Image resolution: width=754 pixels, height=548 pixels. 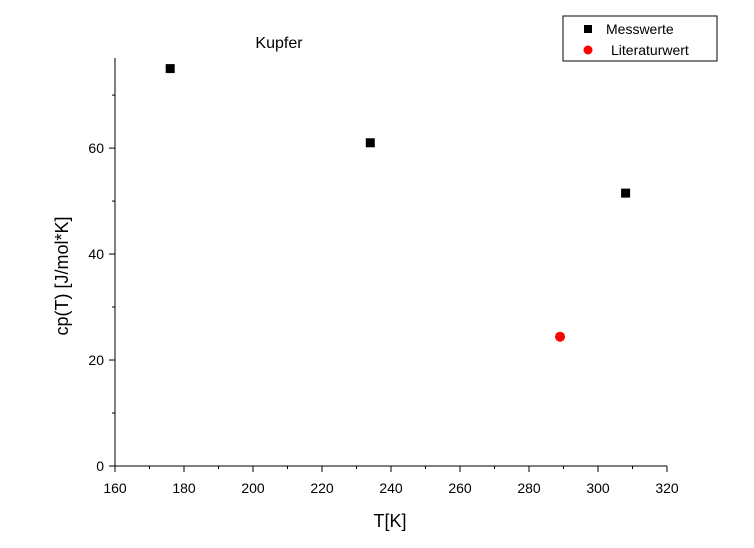 I want to click on x-axis-label: T[K], so click(x=389, y=521).